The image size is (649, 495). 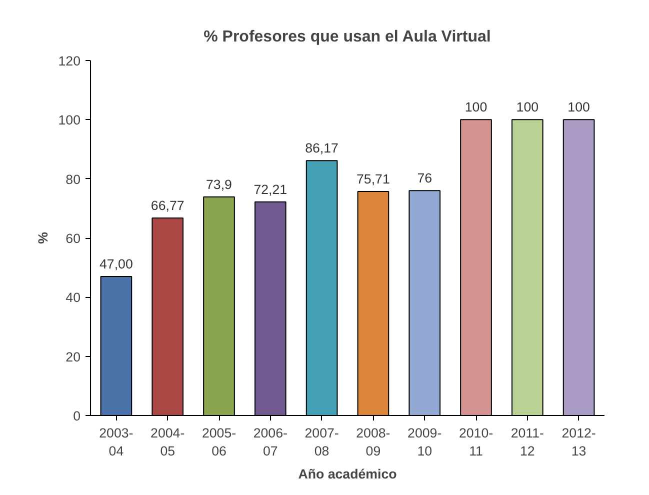 What do you see at coordinates (42, 238) in the screenshot?
I see `y-axis-title: %` at bounding box center [42, 238].